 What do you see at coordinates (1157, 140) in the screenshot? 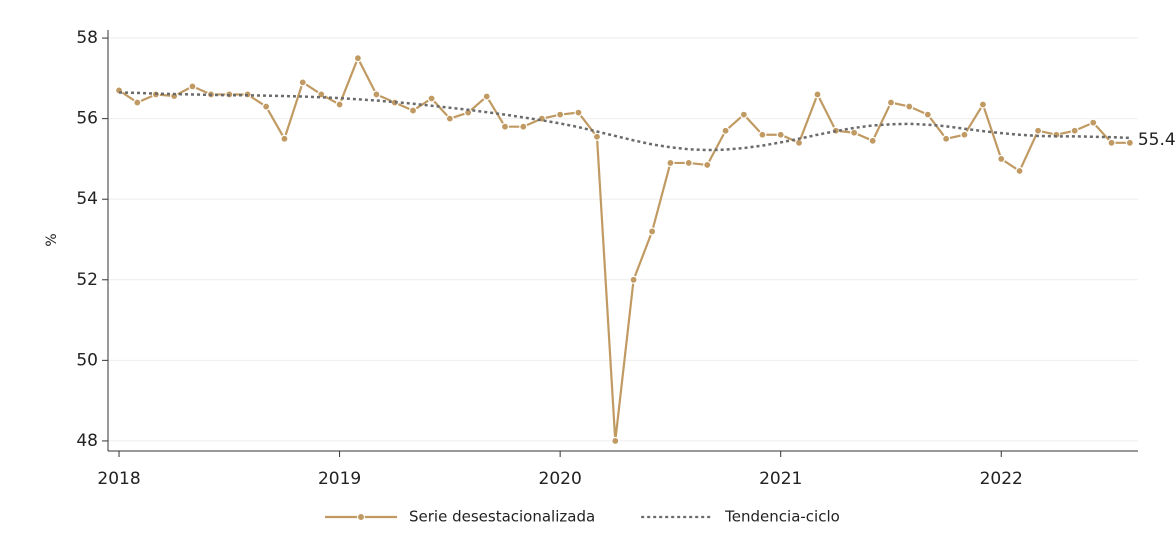
I see `end-value-label: 55.4` at bounding box center [1157, 140].